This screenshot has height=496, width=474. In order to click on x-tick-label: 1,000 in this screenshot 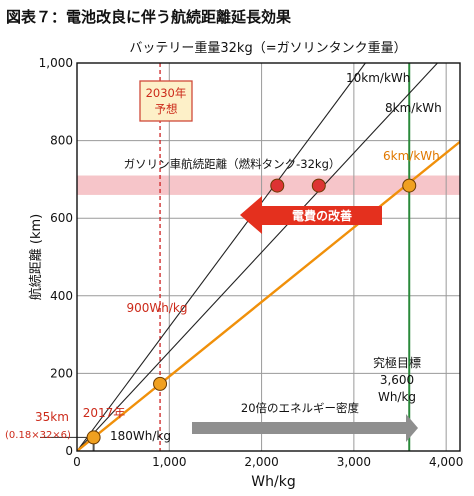, I will do `click(169, 462)`.